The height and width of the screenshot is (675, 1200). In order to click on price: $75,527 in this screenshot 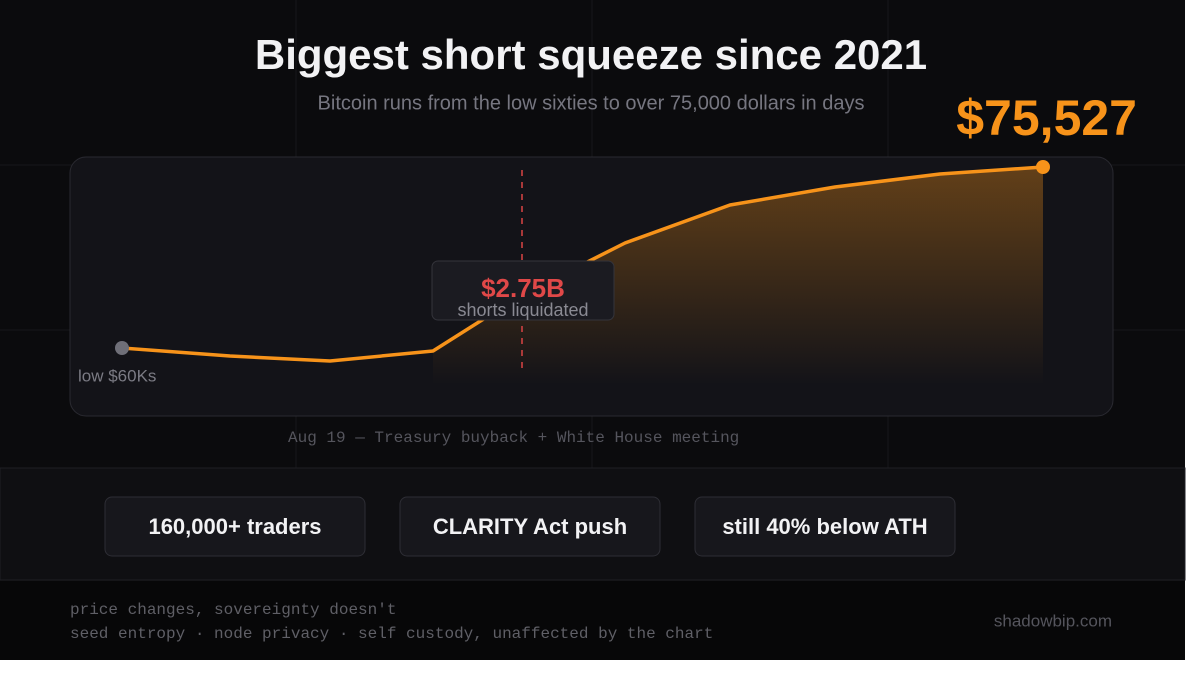, I will do `click(1046, 118)`.